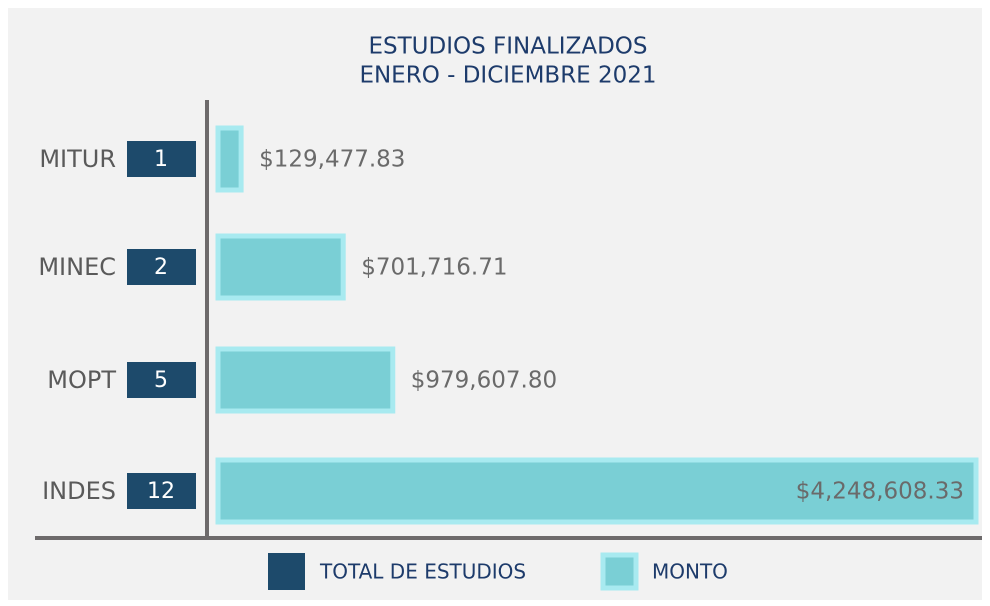  I want to click on count-label: 5, so click(161, 380).